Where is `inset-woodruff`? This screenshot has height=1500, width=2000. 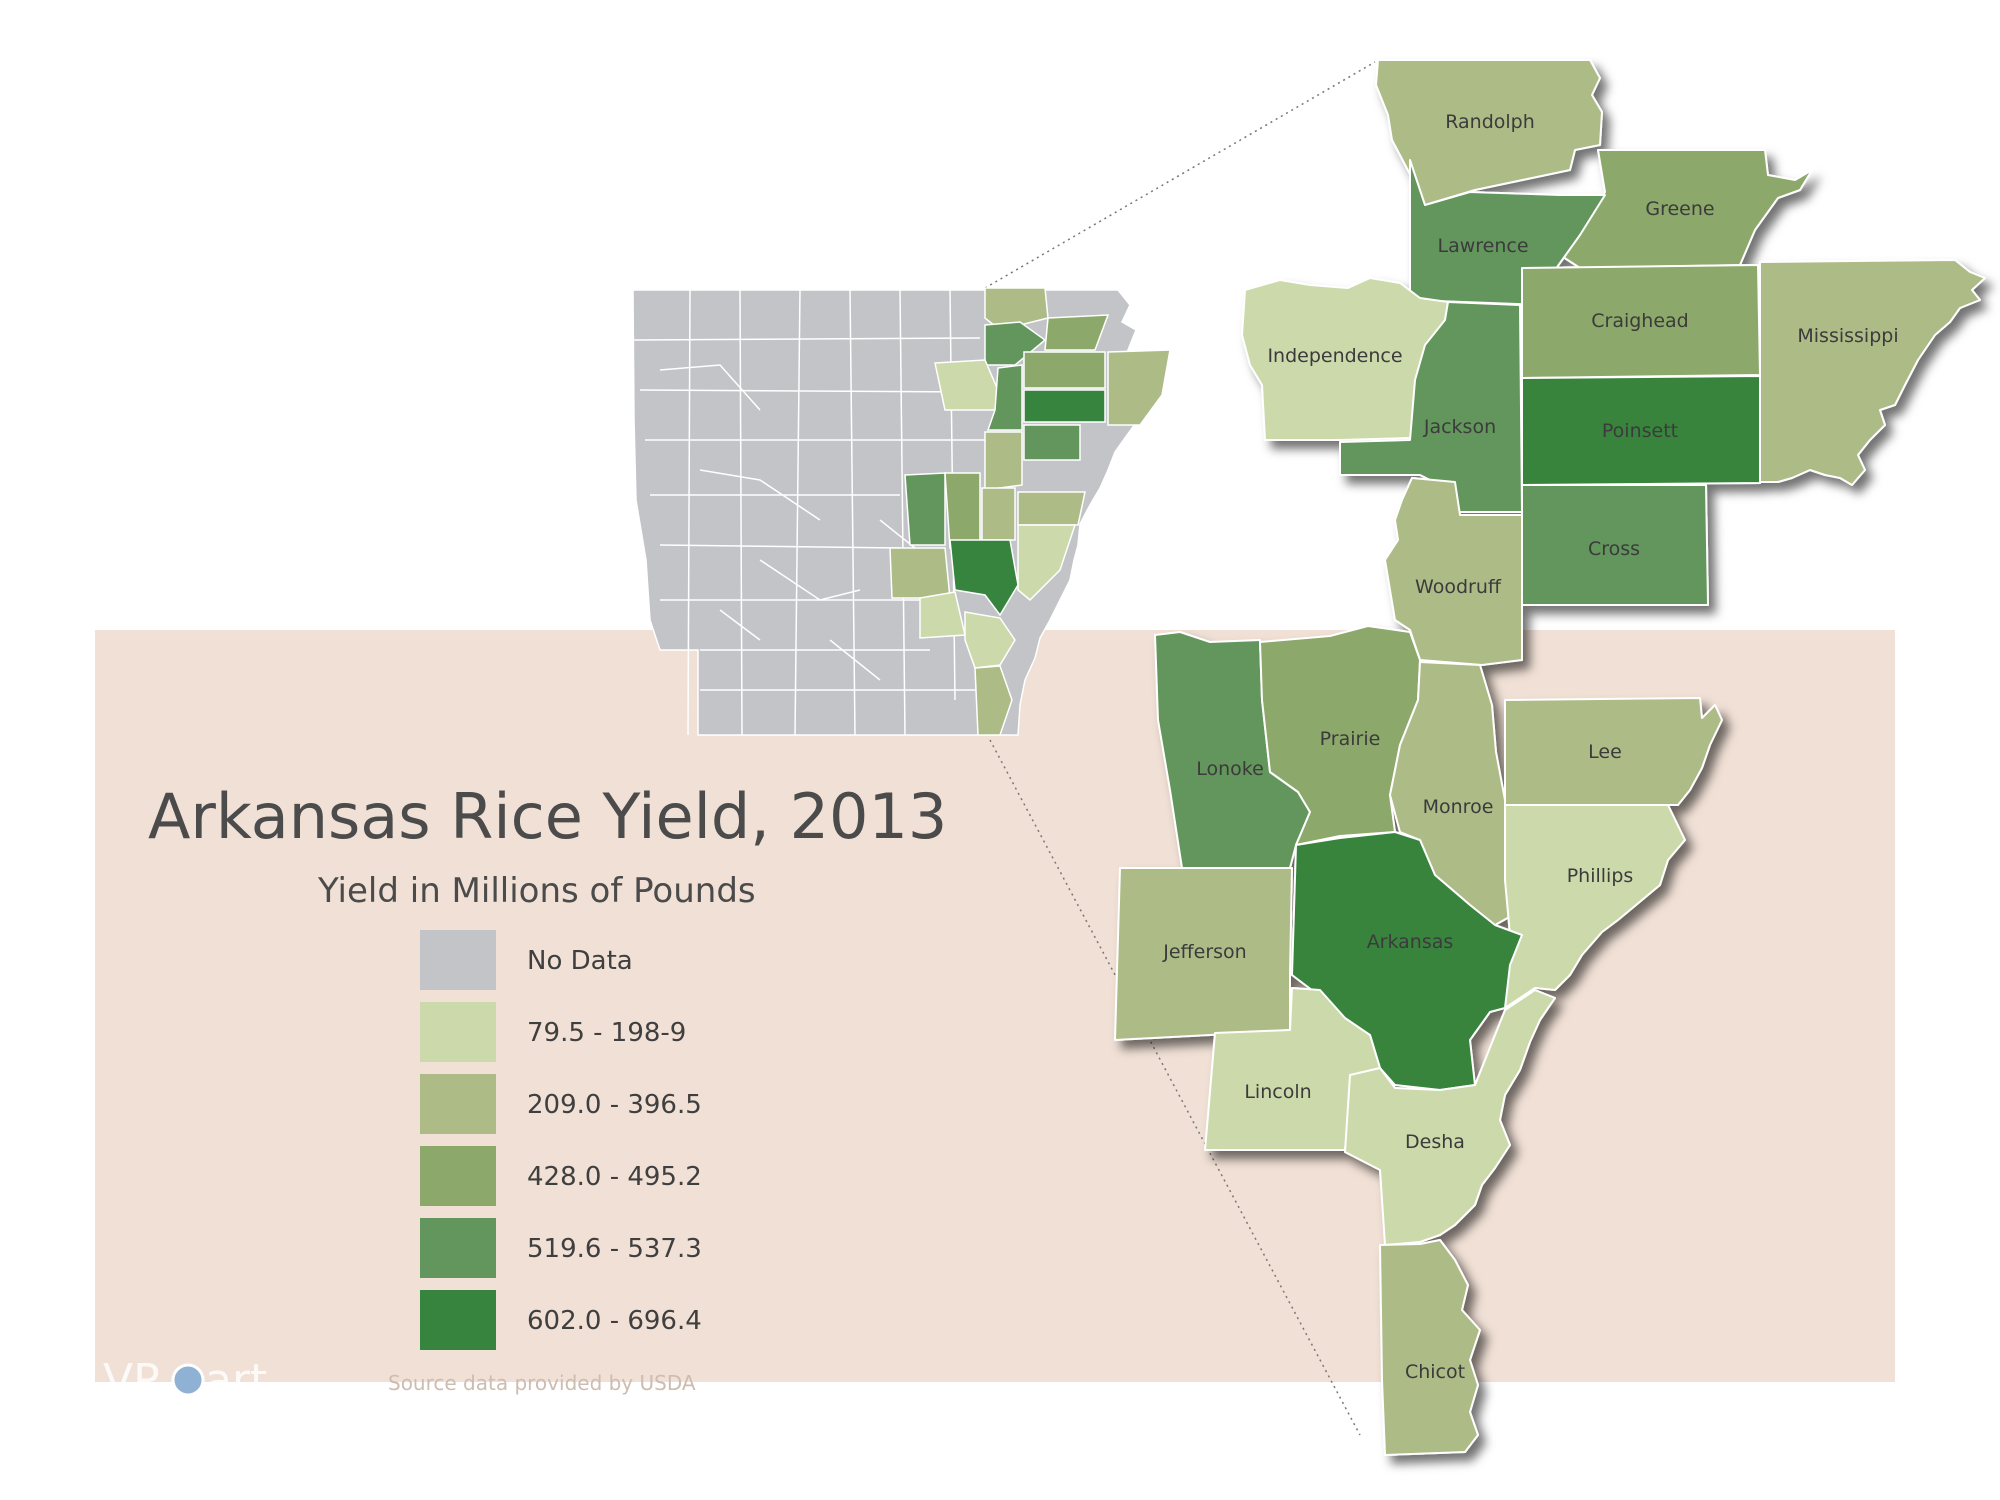
inset-woodruff is located at coordinates (1003, 461).